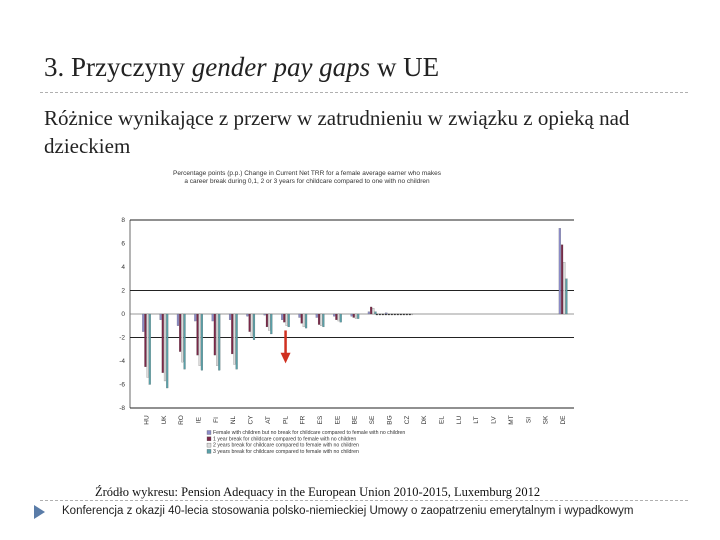 The width and height of the screenshot is (720, 540). I want to click on bar-DE-s2, so click(562, 279).